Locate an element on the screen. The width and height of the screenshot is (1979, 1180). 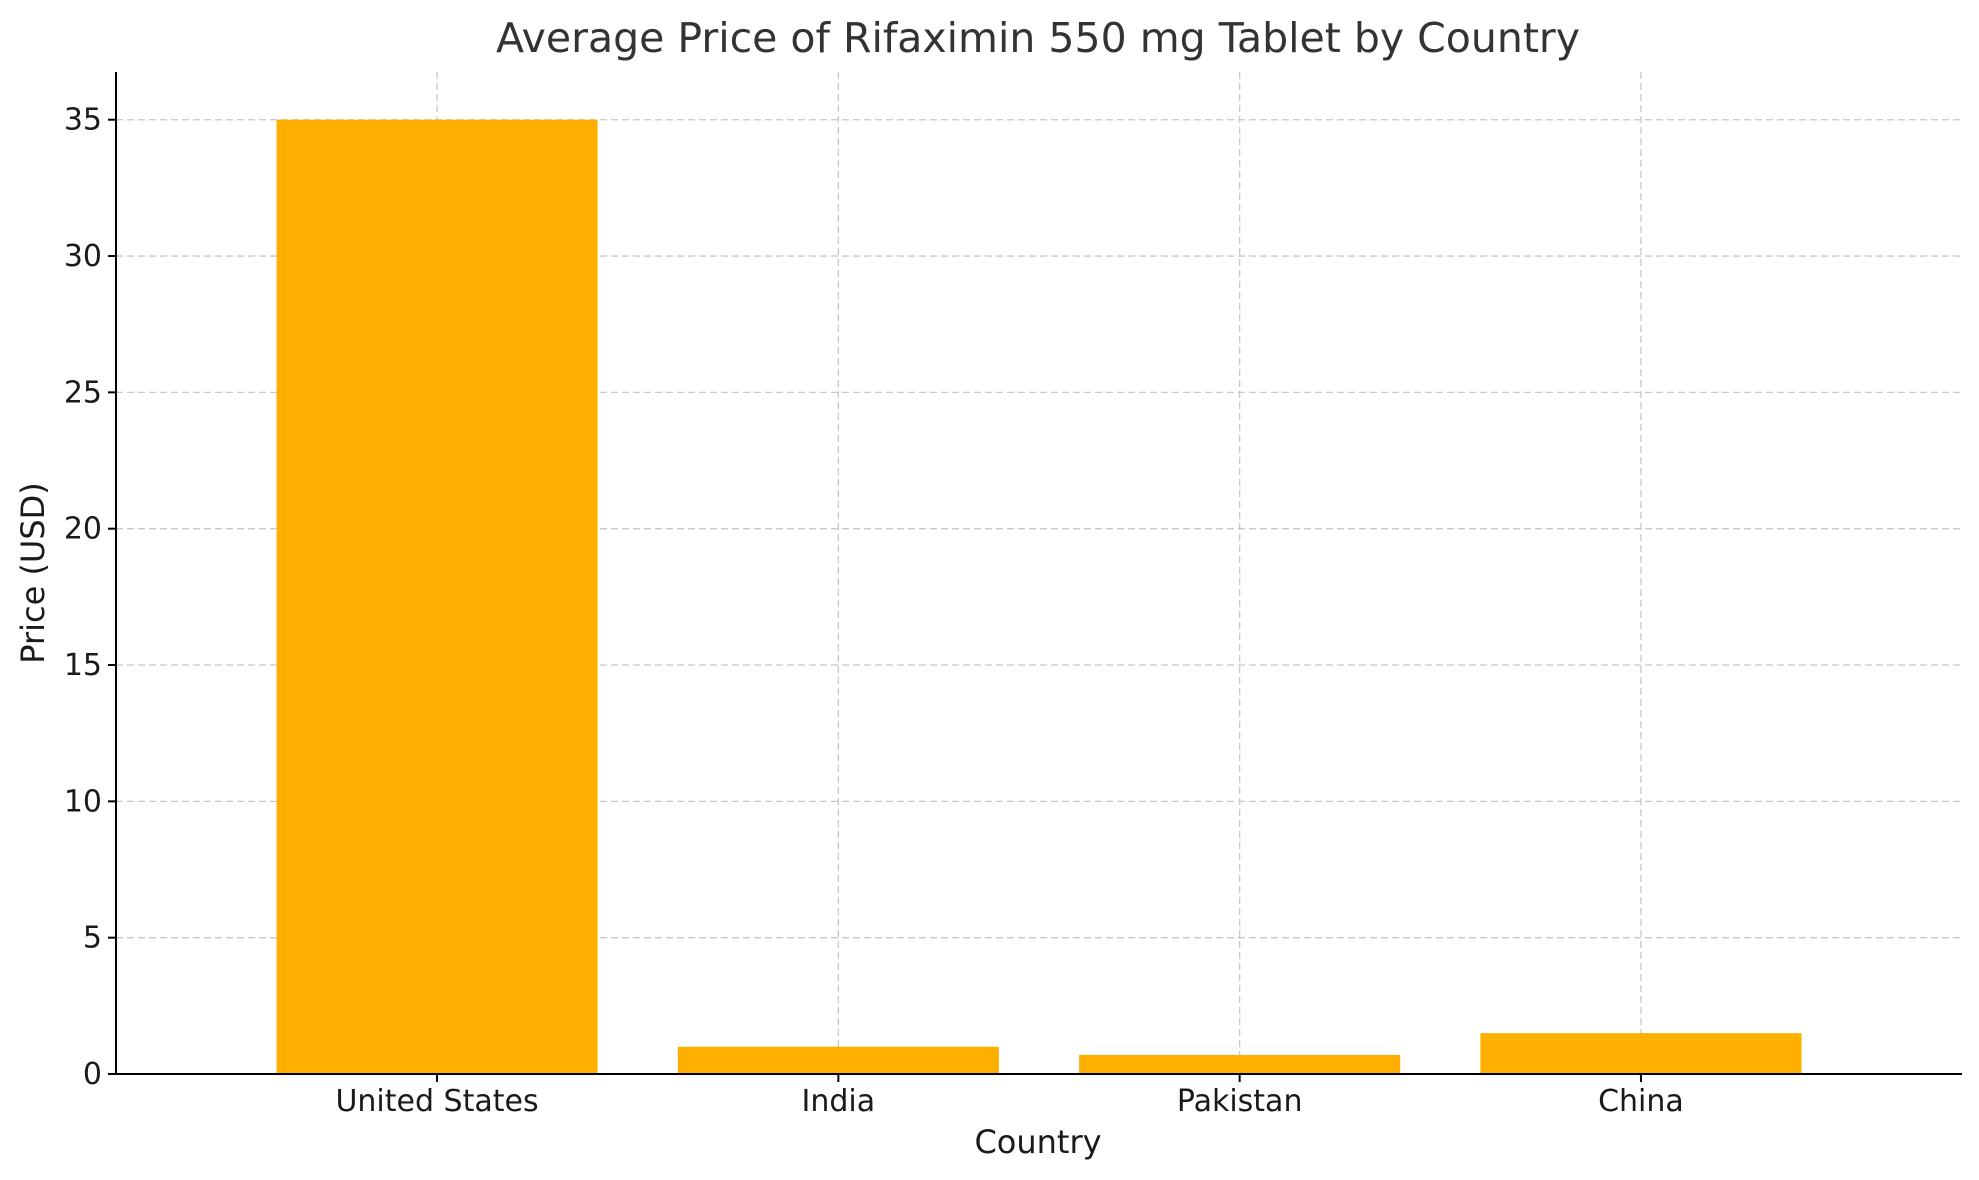
y-tick-label: 35 is located at coordinates (83, 120).